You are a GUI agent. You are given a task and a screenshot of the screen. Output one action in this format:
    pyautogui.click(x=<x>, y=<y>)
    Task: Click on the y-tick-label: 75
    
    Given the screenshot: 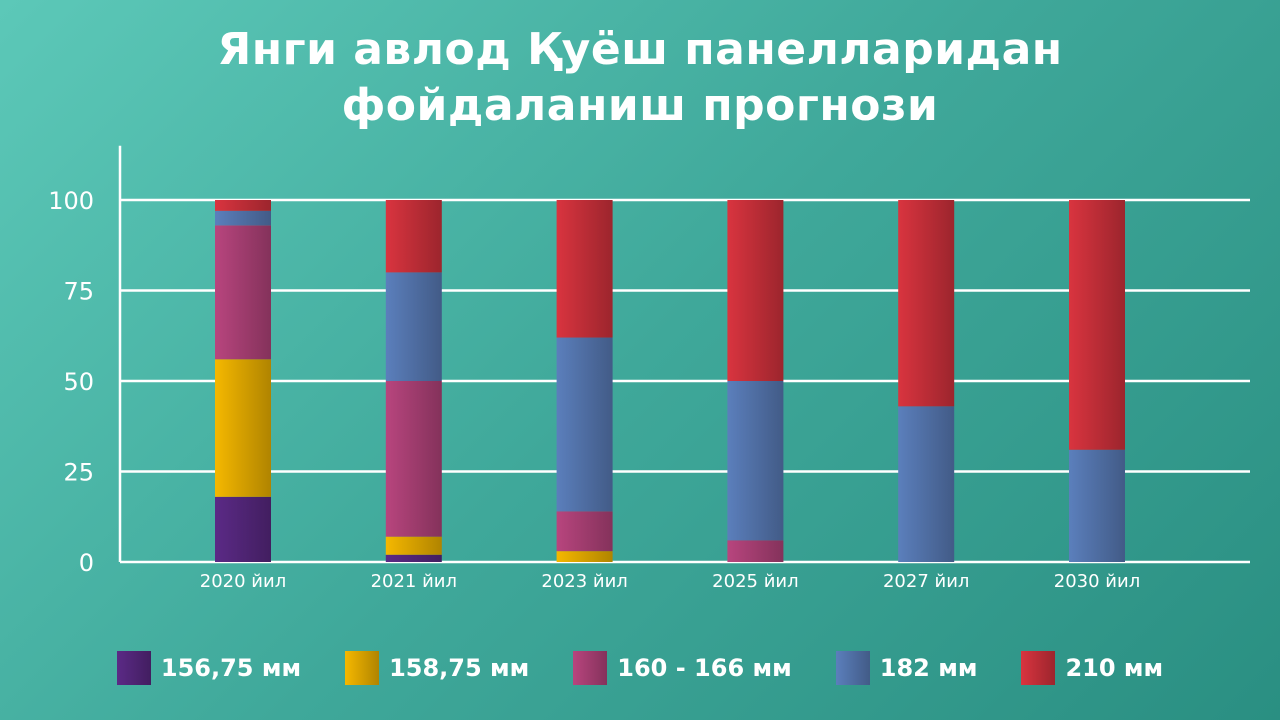 What is the action you would take?
    pyautogui.click(x=78, y=292)
    